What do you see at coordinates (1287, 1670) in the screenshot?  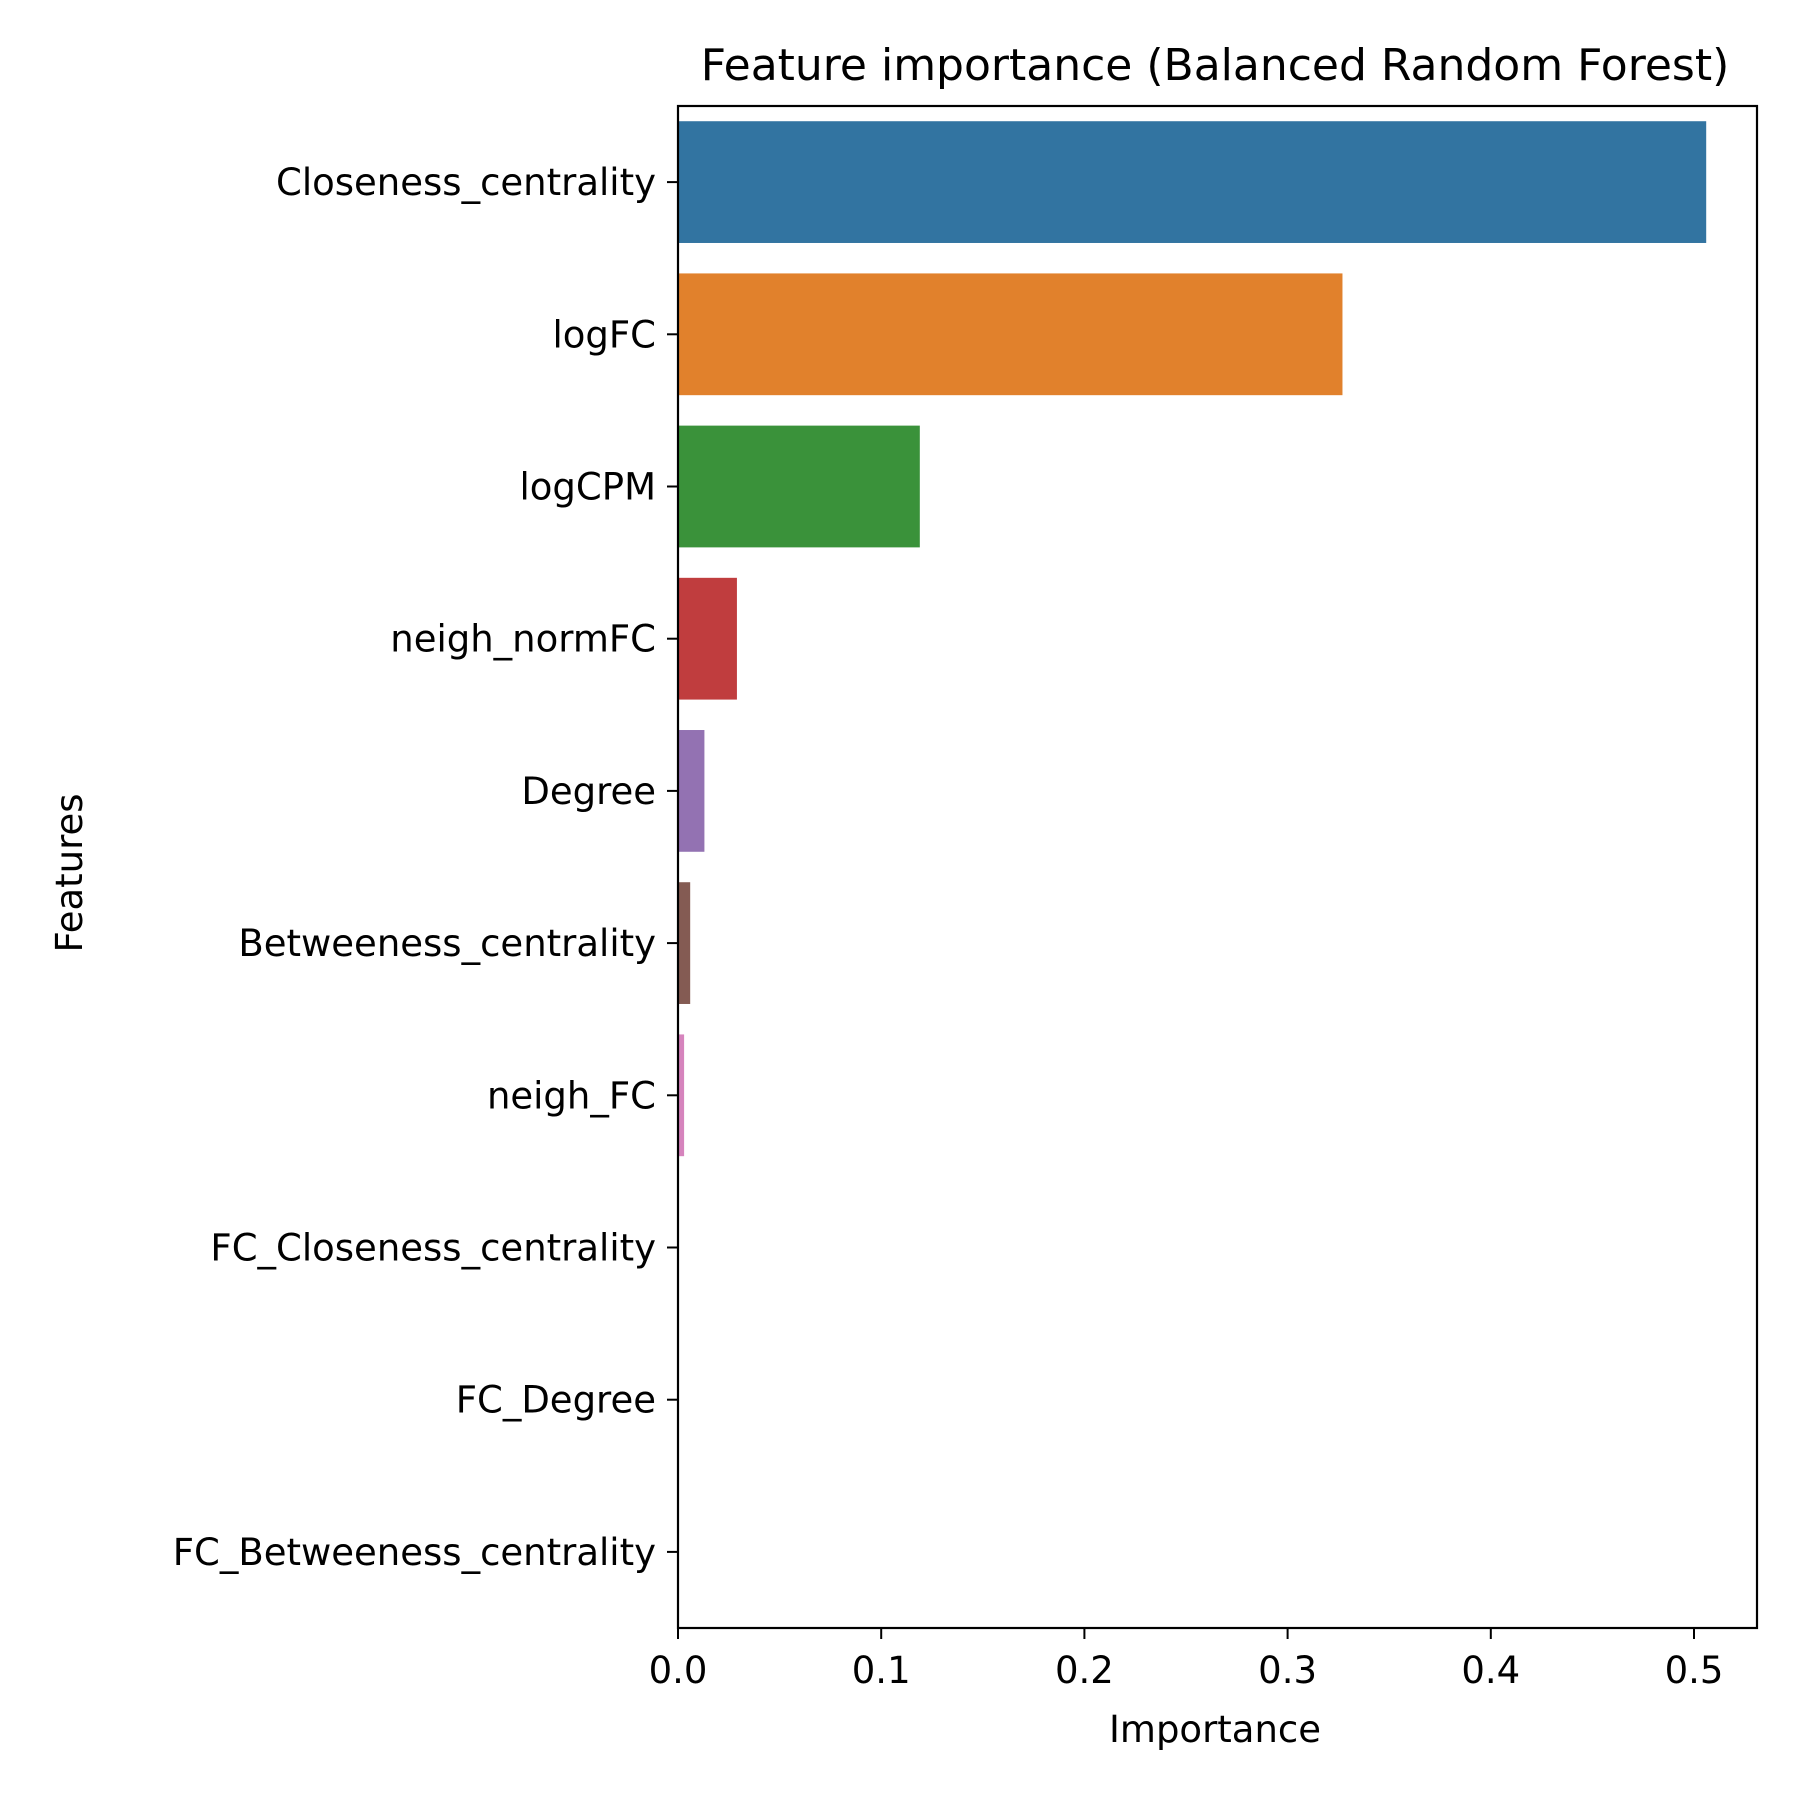 I see `x-tick-label: 0.3` at bounding box center [1287, 1670].